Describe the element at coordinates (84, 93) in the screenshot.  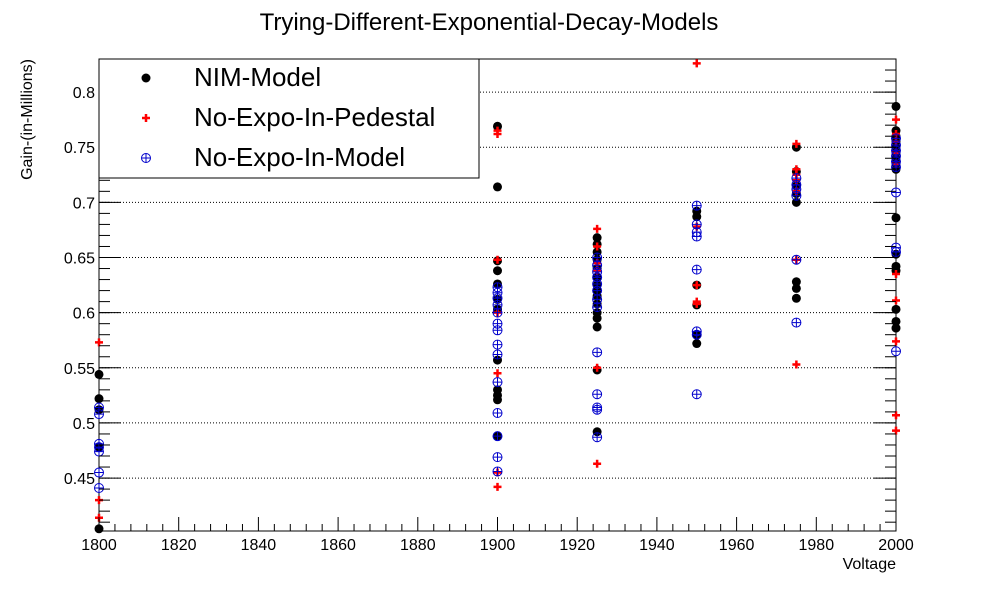
I see `y-tick-label: 0.8` at that location.